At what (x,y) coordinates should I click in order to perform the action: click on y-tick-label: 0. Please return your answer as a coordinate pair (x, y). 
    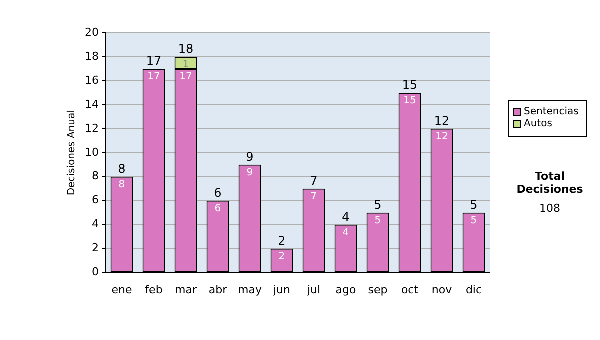
    Looking at the image, I should click on (95, 272).